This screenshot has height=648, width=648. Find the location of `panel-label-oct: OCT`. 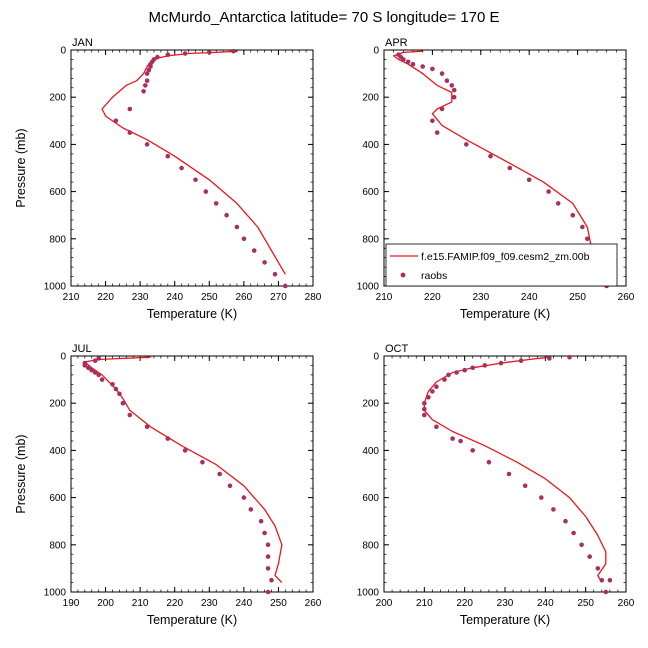

panel-label-oct: OCT is located at coordinates (397, 349).